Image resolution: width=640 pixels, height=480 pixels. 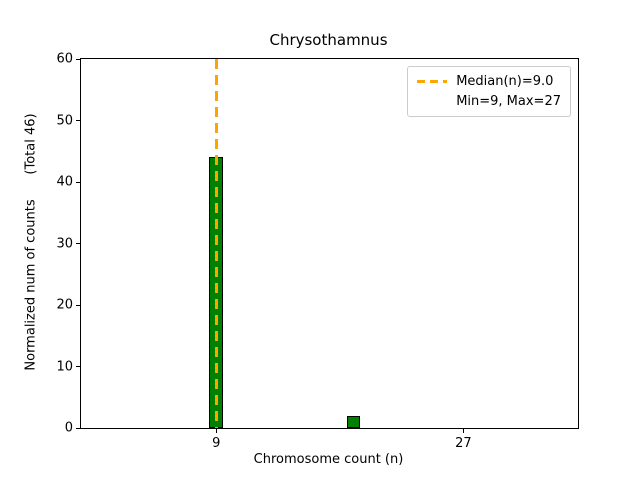 What do you see at coordinates (216, 443) in the screenshot?
I see `x-tick-label: 9` at bounding box center [216, 443].